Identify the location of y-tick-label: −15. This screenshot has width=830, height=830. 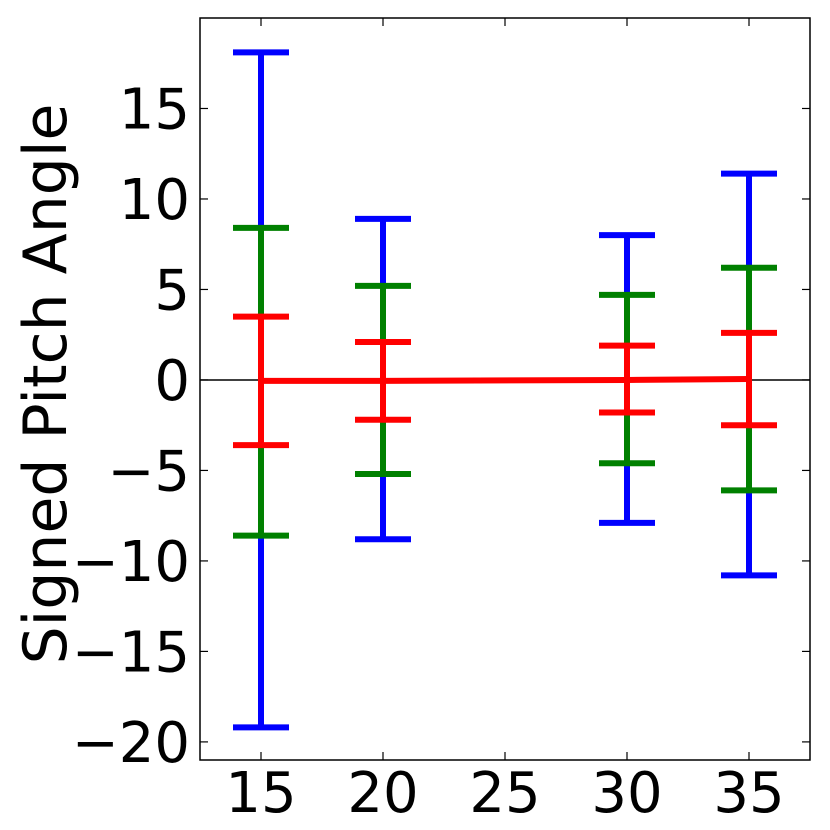
(131, 652).